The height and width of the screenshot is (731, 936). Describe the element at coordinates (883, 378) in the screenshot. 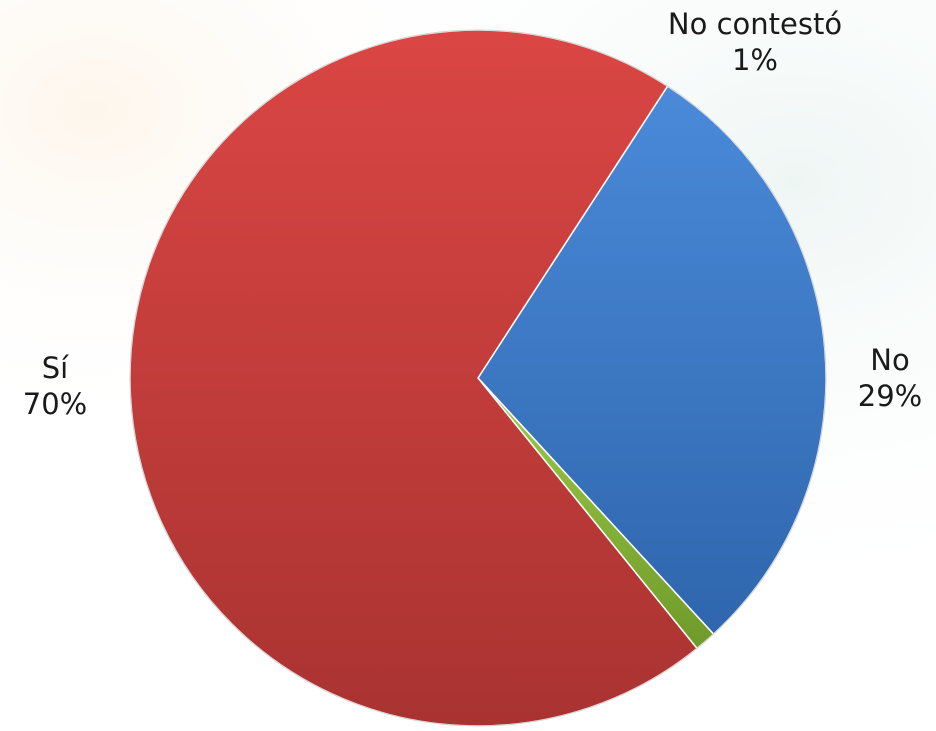

I see `data-label-no: No 29%` at that location.